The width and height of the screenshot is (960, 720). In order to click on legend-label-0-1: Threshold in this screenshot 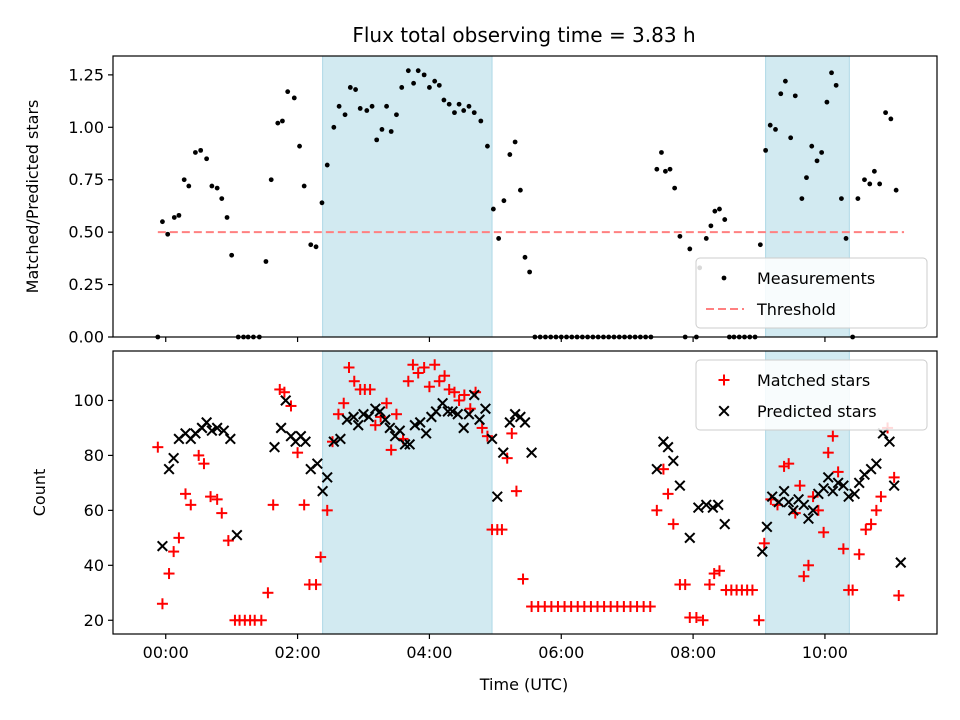, I will do `click(796, 309)`.